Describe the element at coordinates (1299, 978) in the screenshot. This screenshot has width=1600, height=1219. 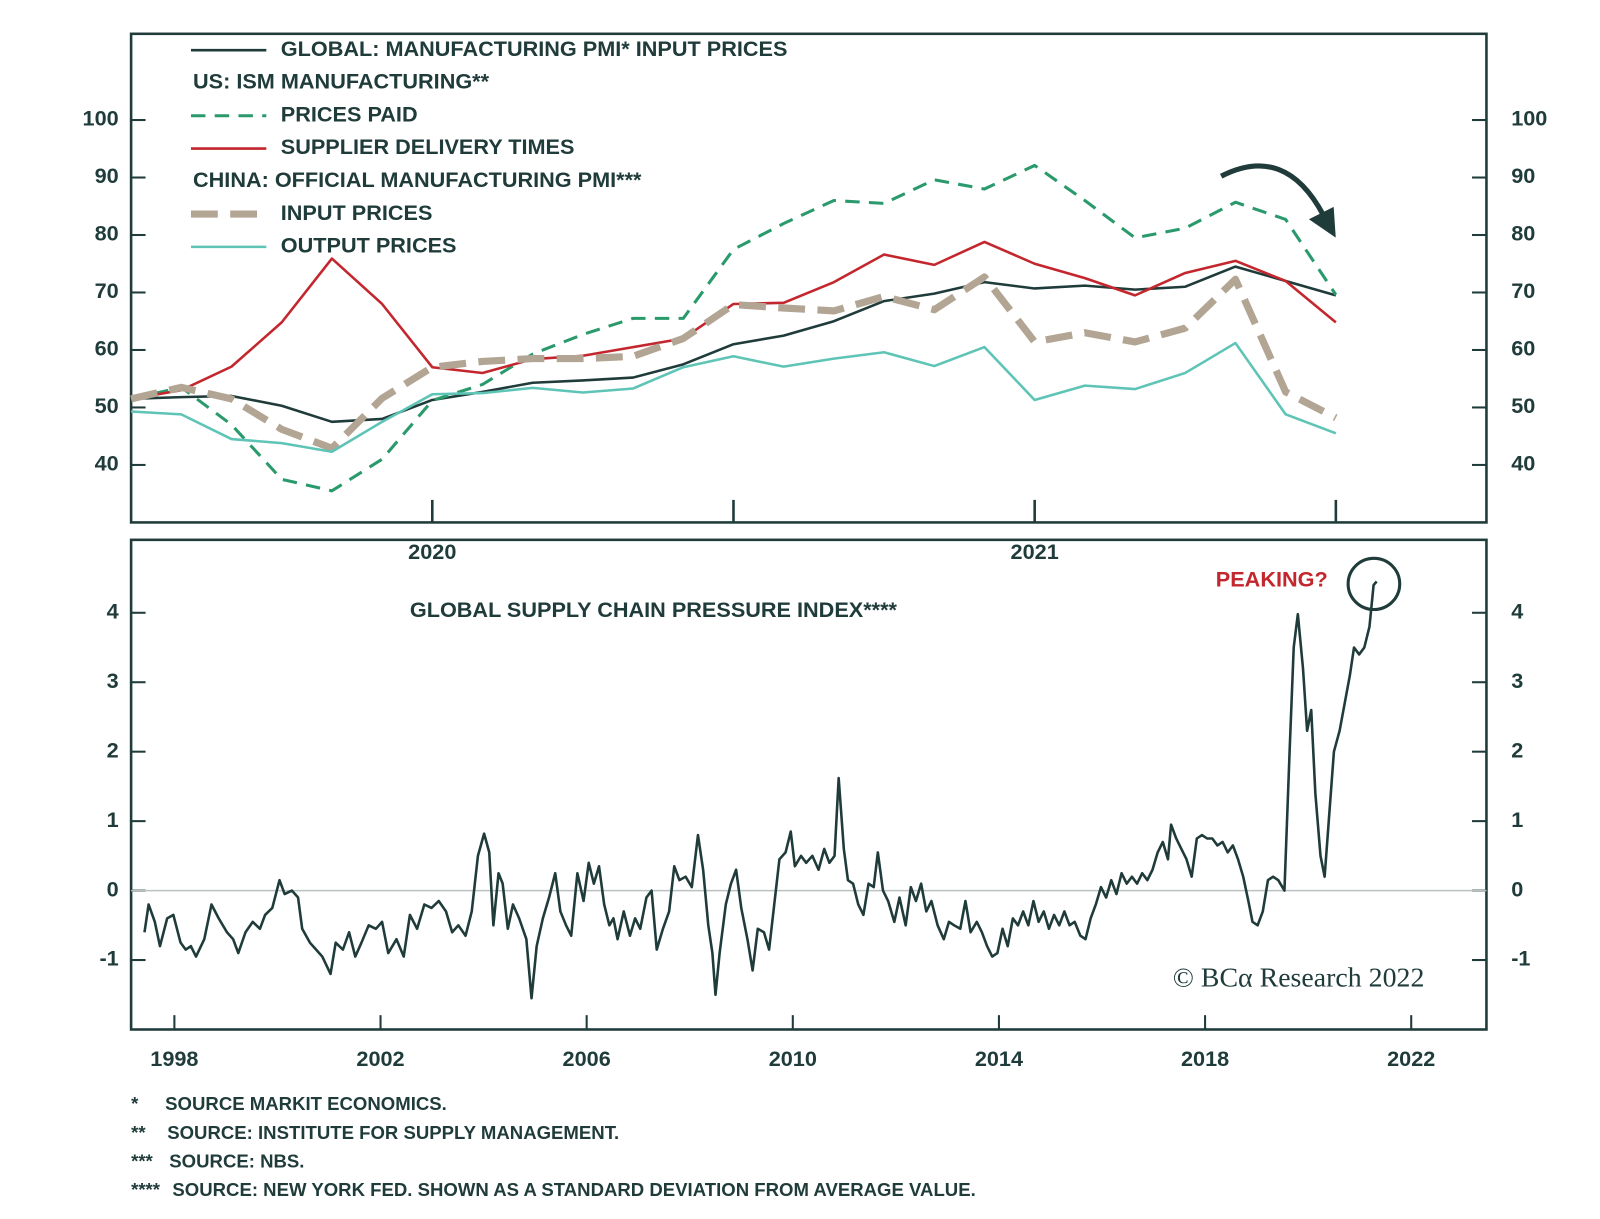
I see `watermark: © BCα Research 2022` at that location.